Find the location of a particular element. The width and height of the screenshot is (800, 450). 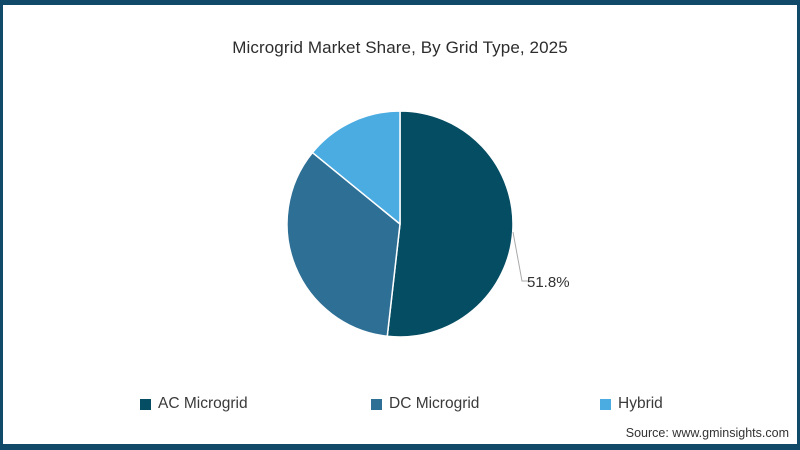

pie-slice-hybrid is located at coordinates (356, 167).